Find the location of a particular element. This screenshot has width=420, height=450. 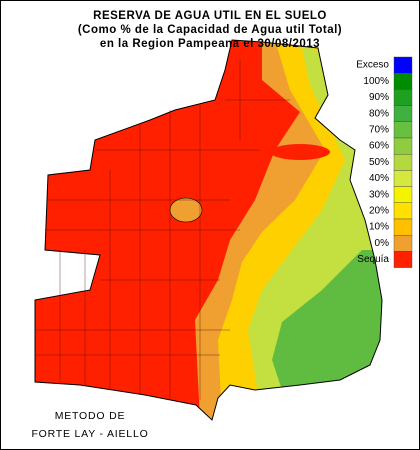

legend-label: 40% is located at coordinates (379, 178).